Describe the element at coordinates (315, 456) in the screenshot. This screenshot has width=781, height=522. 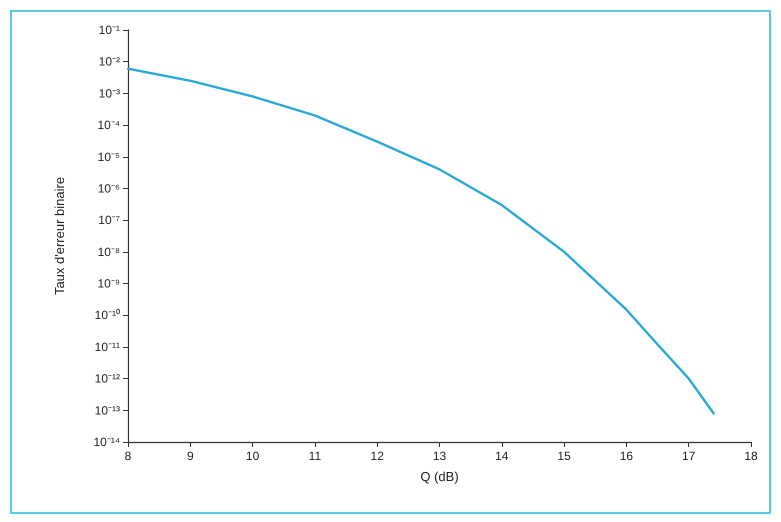
I see `x-tick-label: 11` at that location.